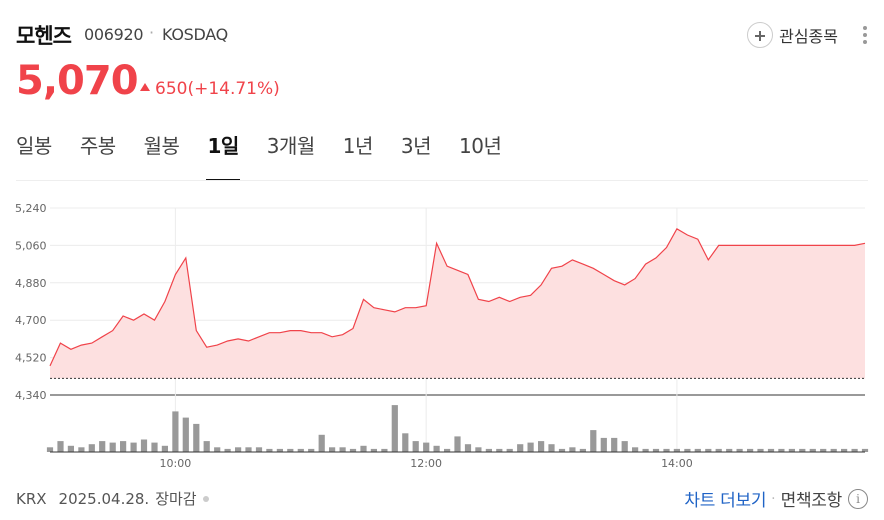  Describe the element at coordinates (223, 155) in the screenshot. I see `tab-1day: 1일` at that location.